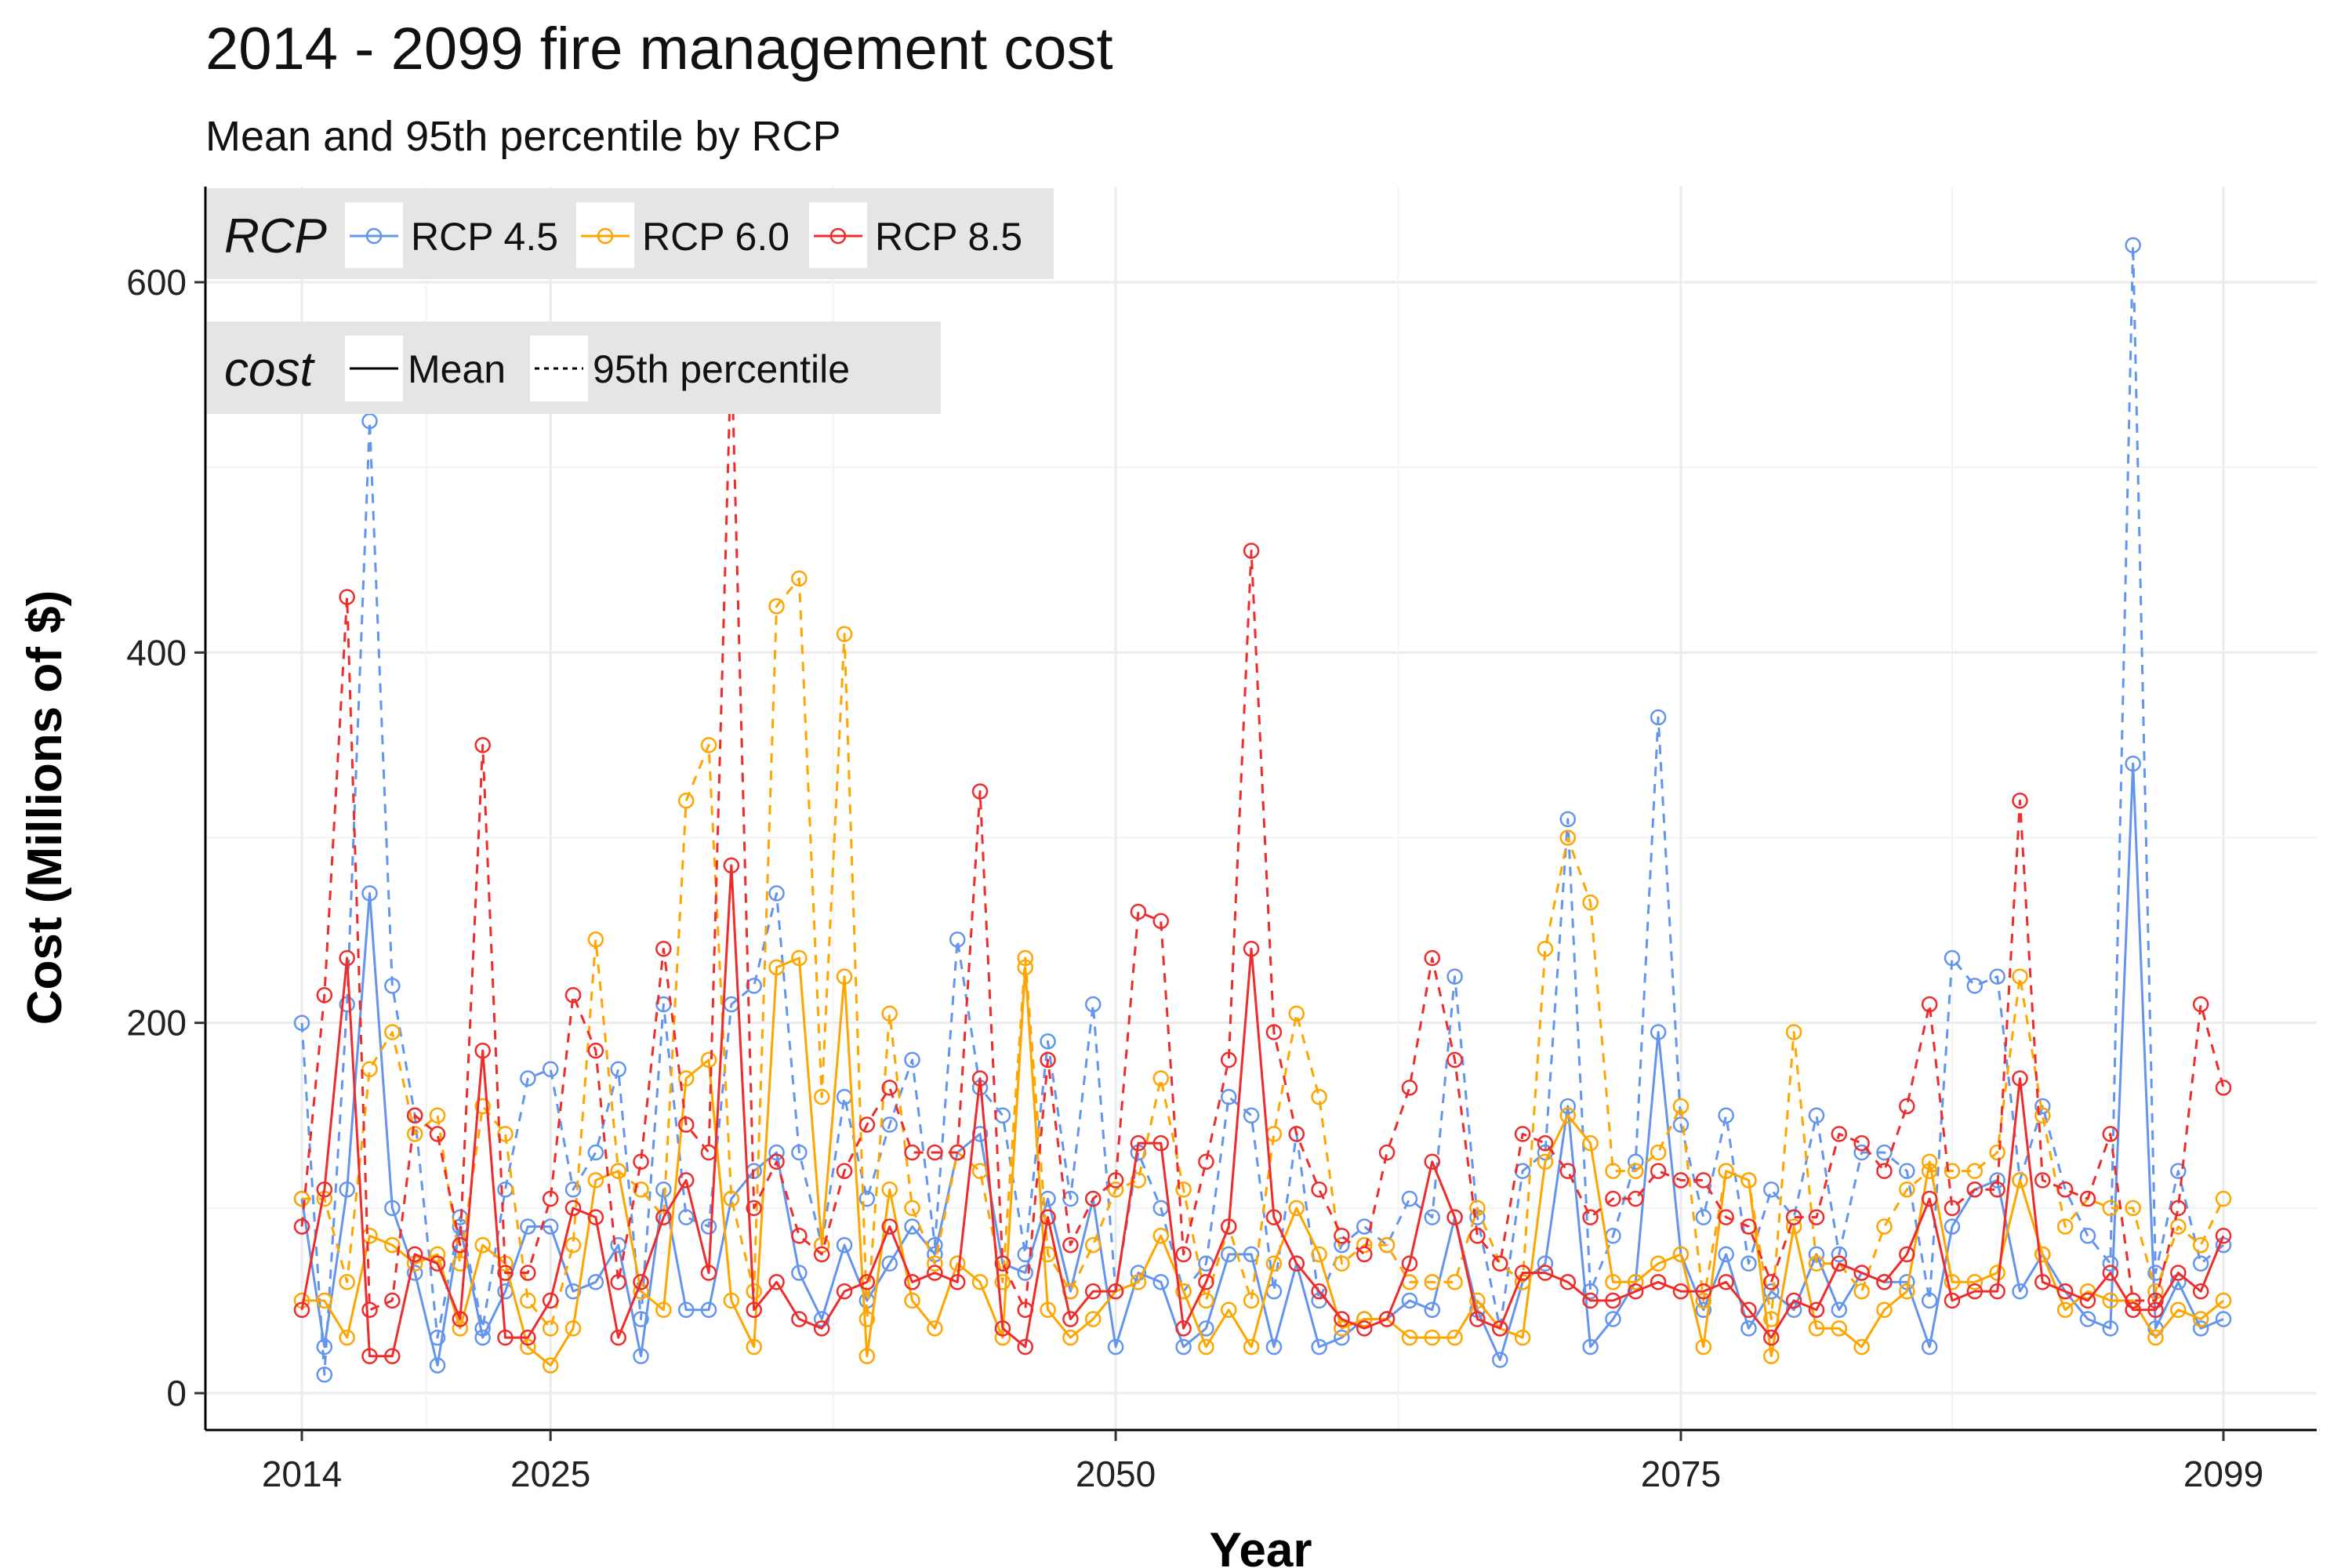 This screenshot has height=1568, width=2352. Describe the element at coordinates (1568, 819) in the screenshot. I see `point-rcp-4-5-95th-percentile-2070` at that location.